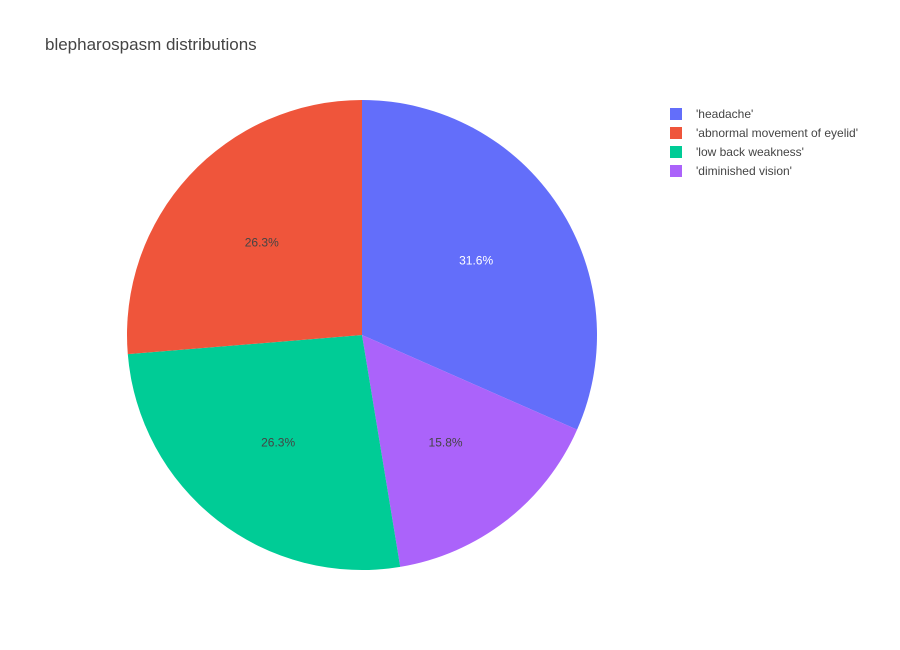  I want to click on legend-label: 'abnormal movement of eyelid', so click(777, 133).